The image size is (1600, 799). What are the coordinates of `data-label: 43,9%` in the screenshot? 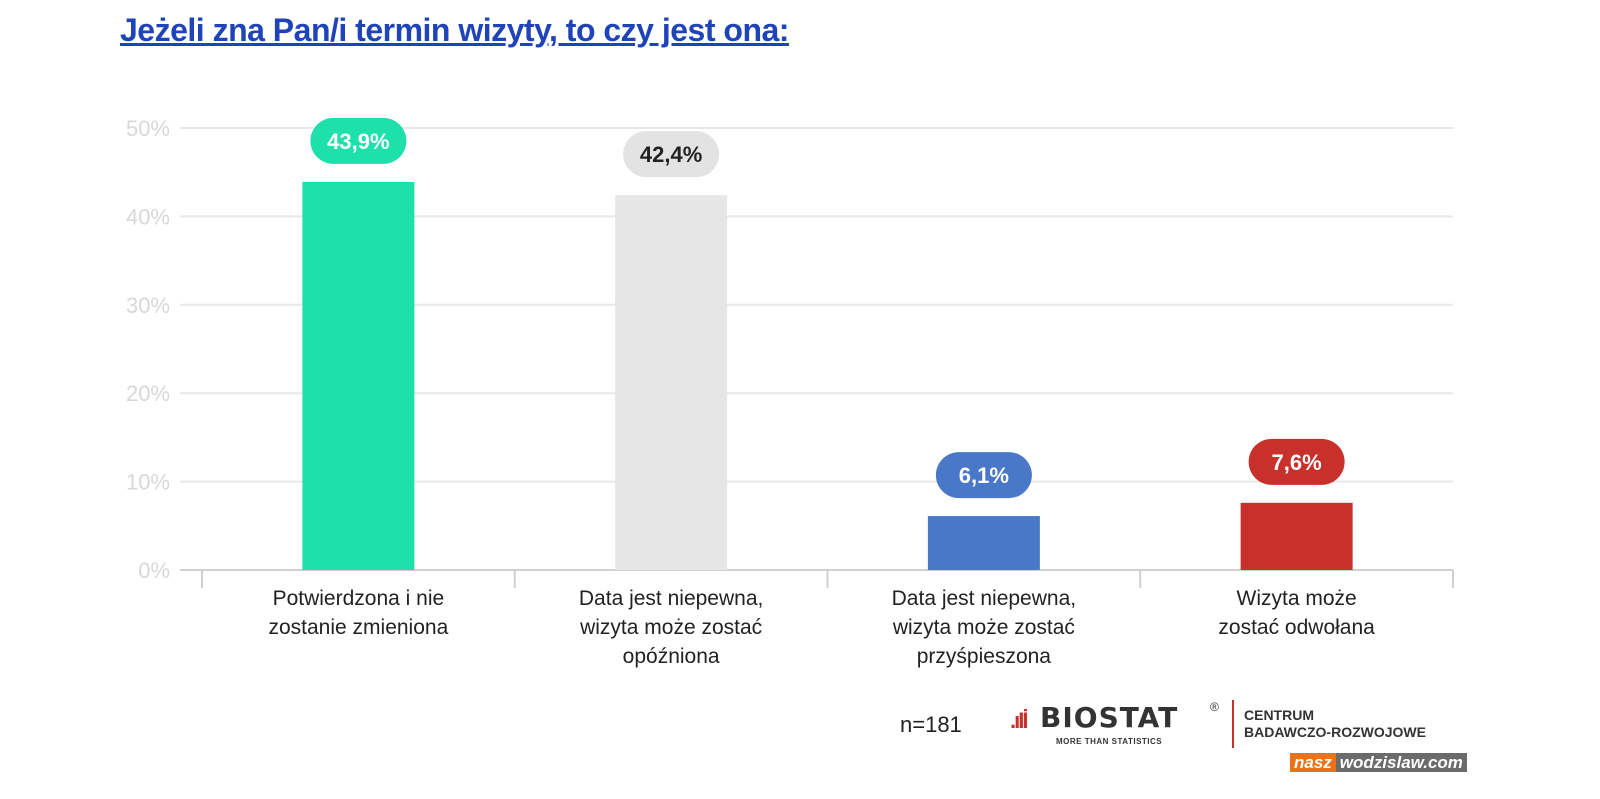 It's located at (358, 141).